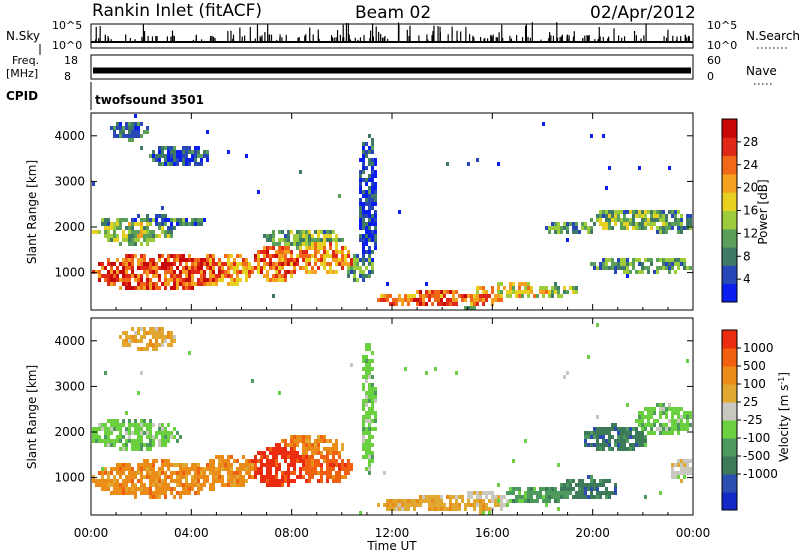  What do you see at coordinates (492, 533) in the screenshot?
I see `x-tick-label: 16:00` at bounding box center [492, 533].